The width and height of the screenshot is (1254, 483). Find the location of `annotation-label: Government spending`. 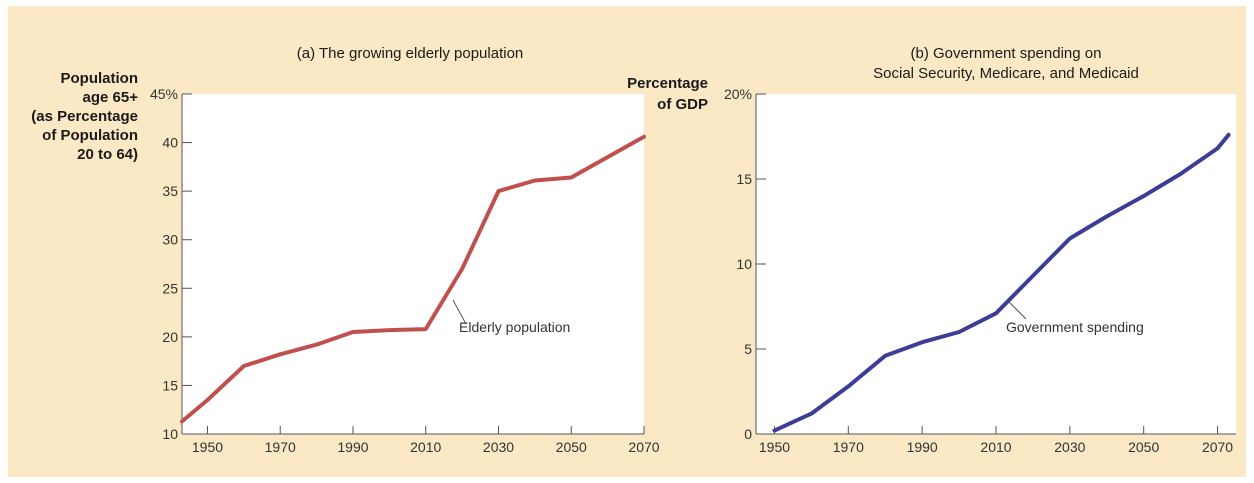

annotation-label: Government spending is located at coordinates (1075, 327).